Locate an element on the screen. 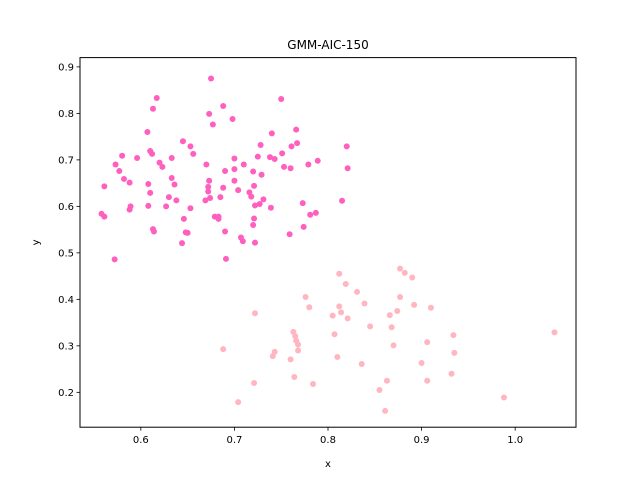 Image resolution: width=640 pixels, height=480 pixels. x-tick-label: 0.7 is located at coordinates (234, 440).